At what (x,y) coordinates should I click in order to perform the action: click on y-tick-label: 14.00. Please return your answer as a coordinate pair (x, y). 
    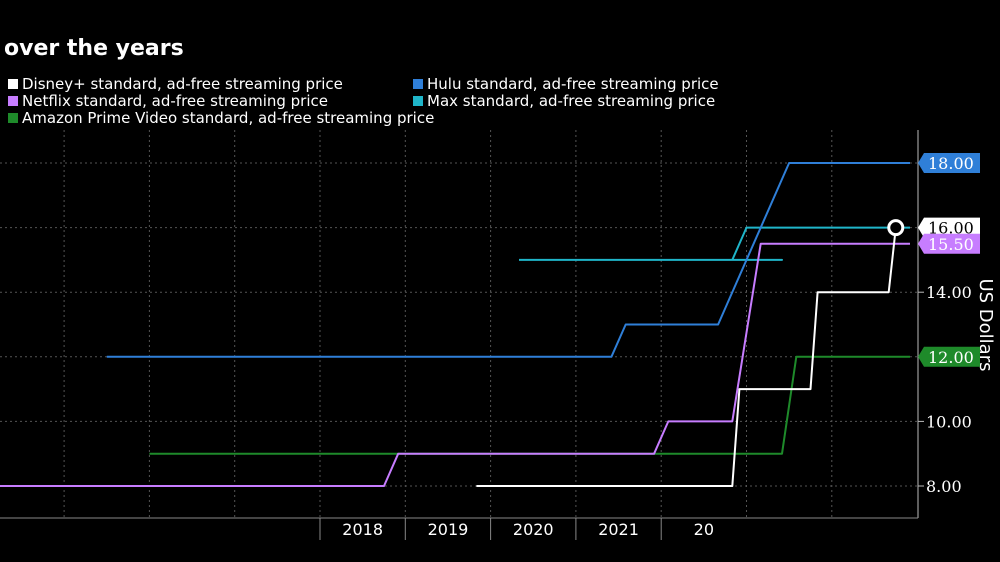
    Looking at the image, I should click on (949, 292).